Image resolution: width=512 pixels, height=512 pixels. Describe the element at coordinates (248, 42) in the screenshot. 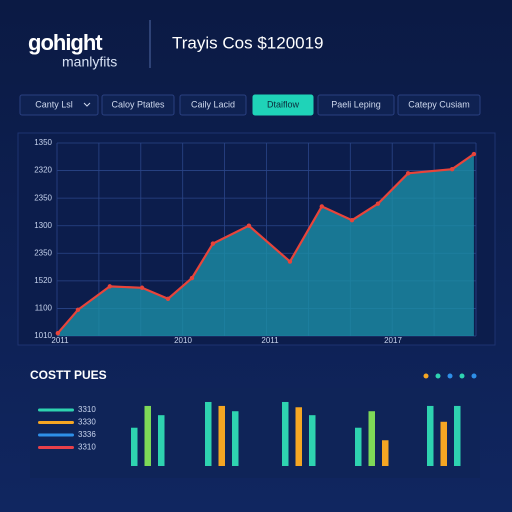

I see `header-title: Trayis Cos $120019` at that location.